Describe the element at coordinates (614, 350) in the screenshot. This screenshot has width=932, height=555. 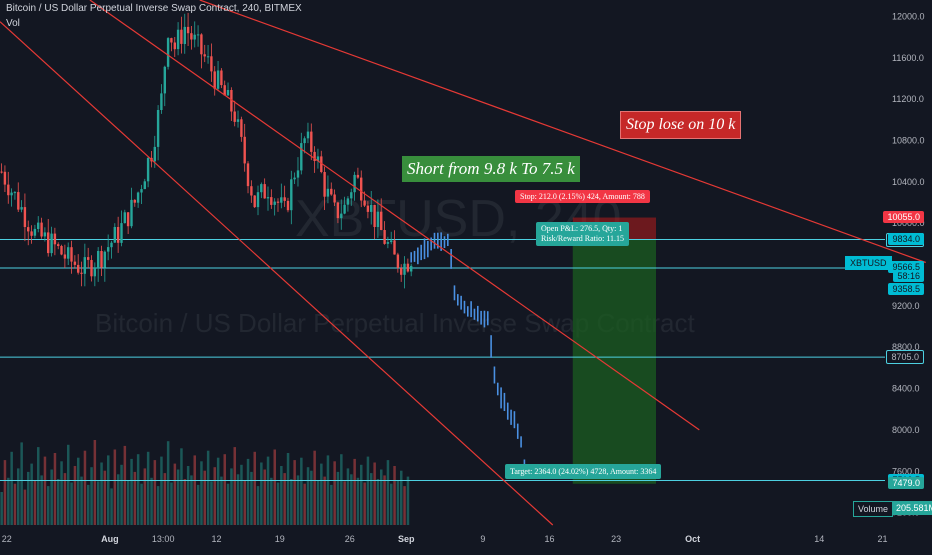
I see `position-zones` at that location.